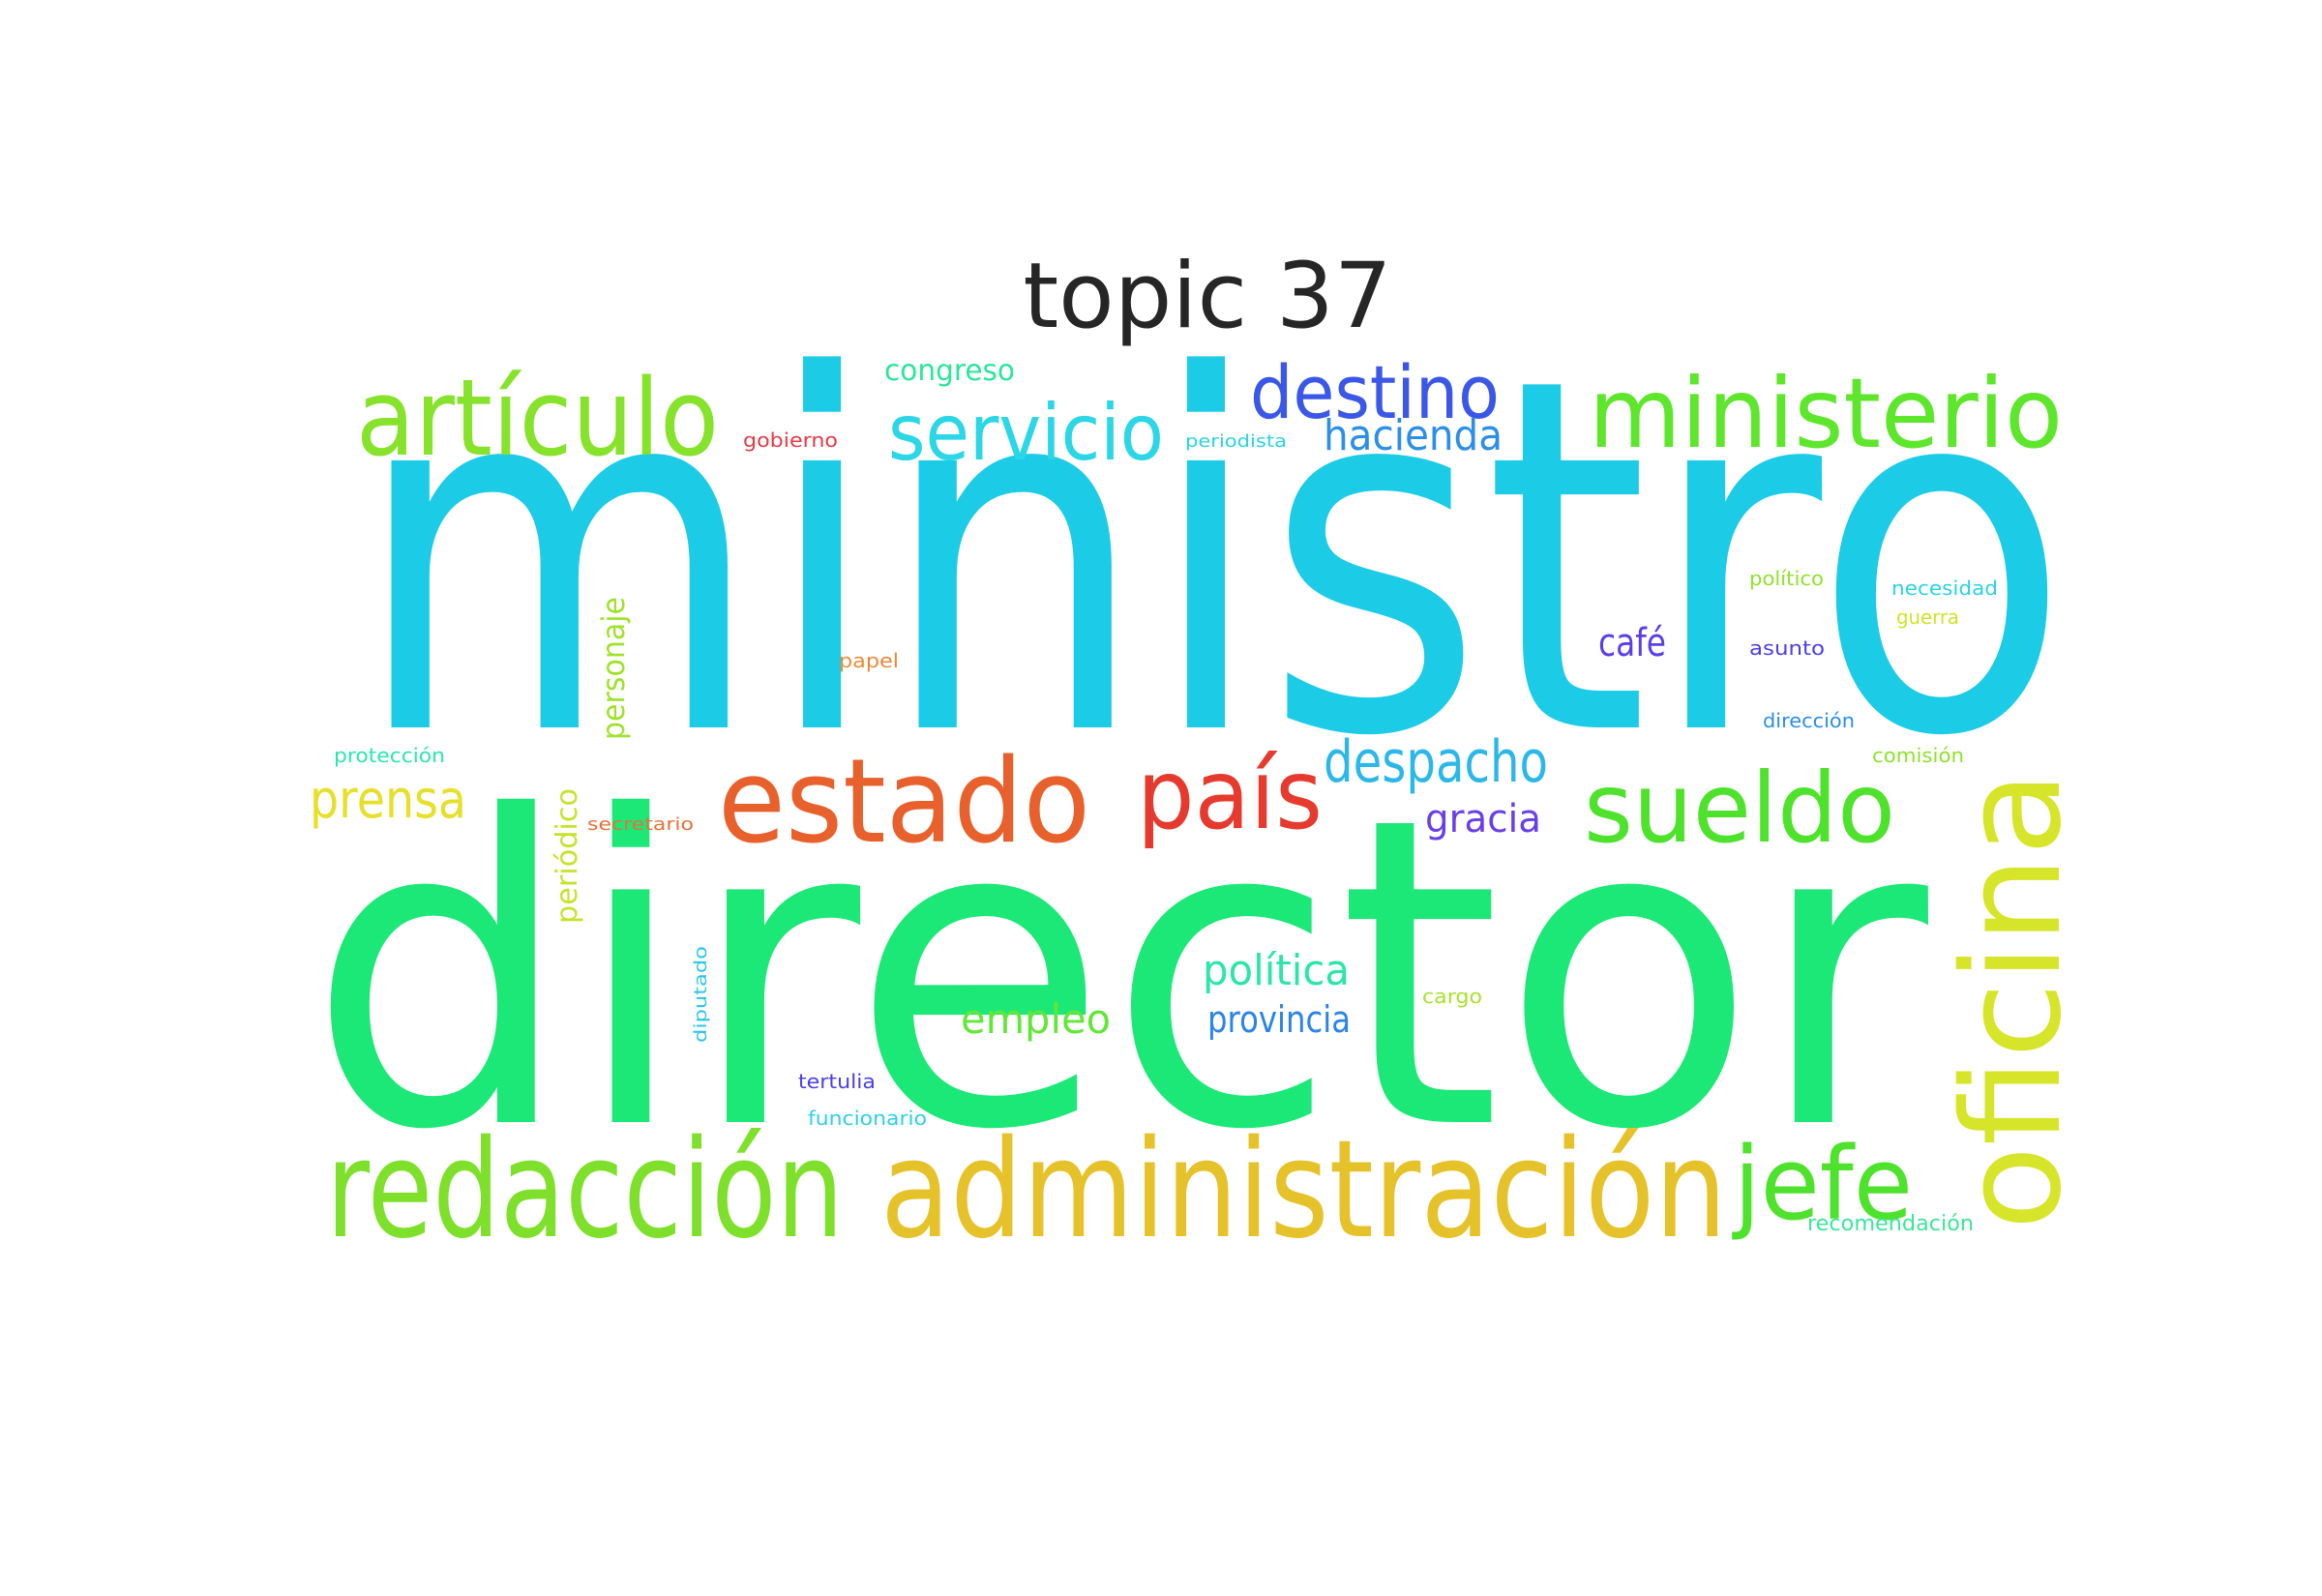  Describe the element at coordinates (389, 755) in the screenshot. I see `word-proteccion: protección` at that location.